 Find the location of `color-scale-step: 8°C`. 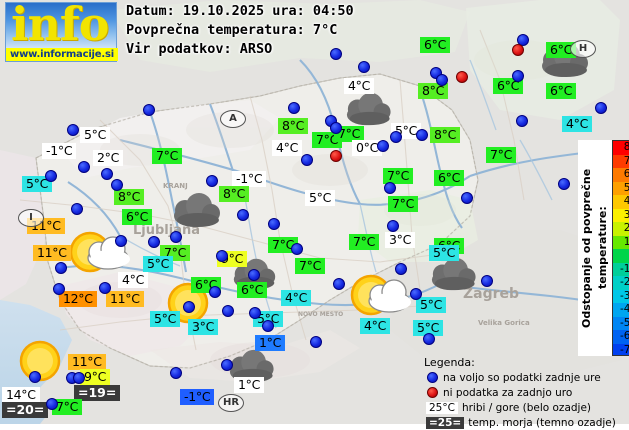

color-scale-step: 8°C is located at coordinates (621, 148).